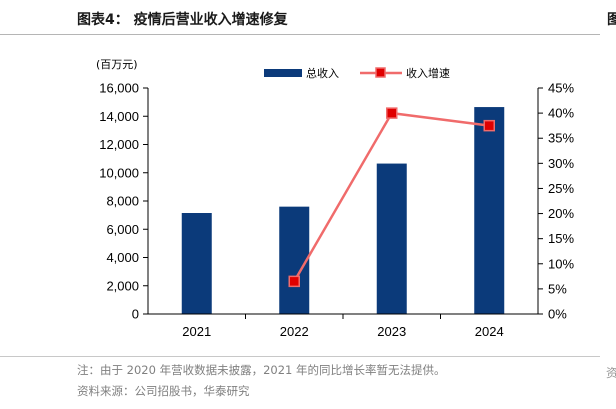 The width and height of the screenshot is (616, 409). What do you see at coordinates (357, 73) in the screenshot?
I see `chart-legend: 总收入 收入增速` at bounding box center [357, 73].